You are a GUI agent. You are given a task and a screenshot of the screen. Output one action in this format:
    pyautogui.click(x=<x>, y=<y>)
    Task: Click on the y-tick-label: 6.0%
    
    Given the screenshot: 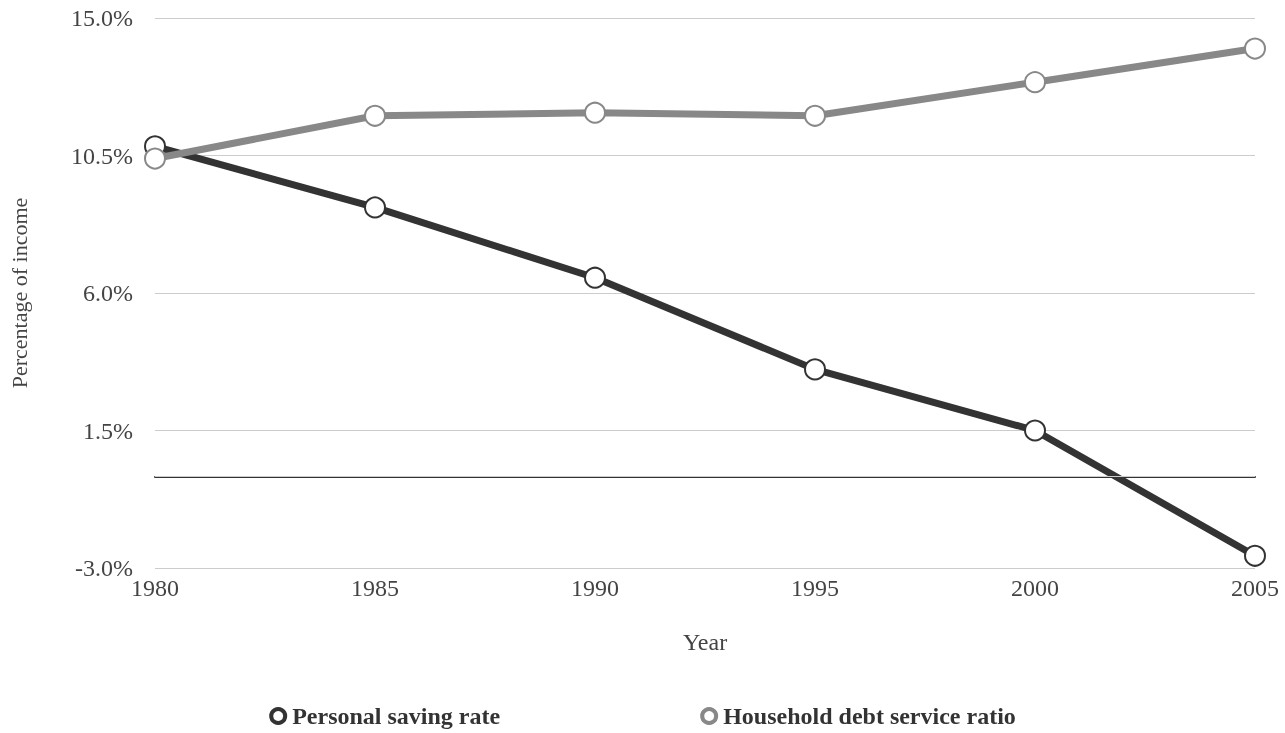 What is the action you would take?
    pyautogui.click(x=108, y=293)
    